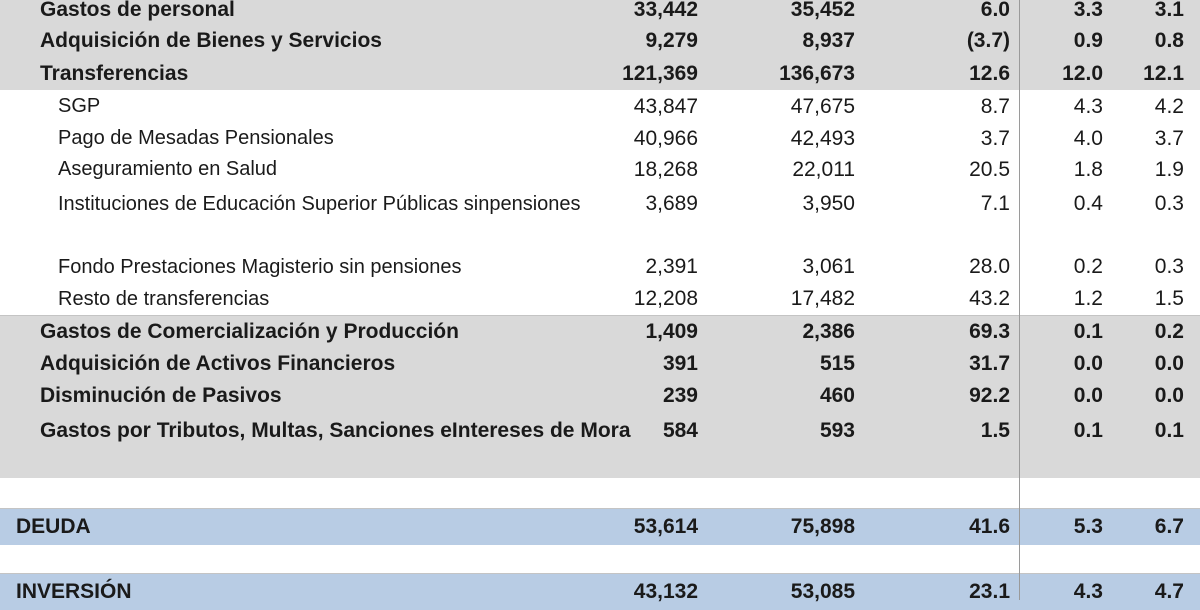 The width and height of the screenshot is (1200, 610). I want to click on value-col-4: 4.0, so click(1088, 138).